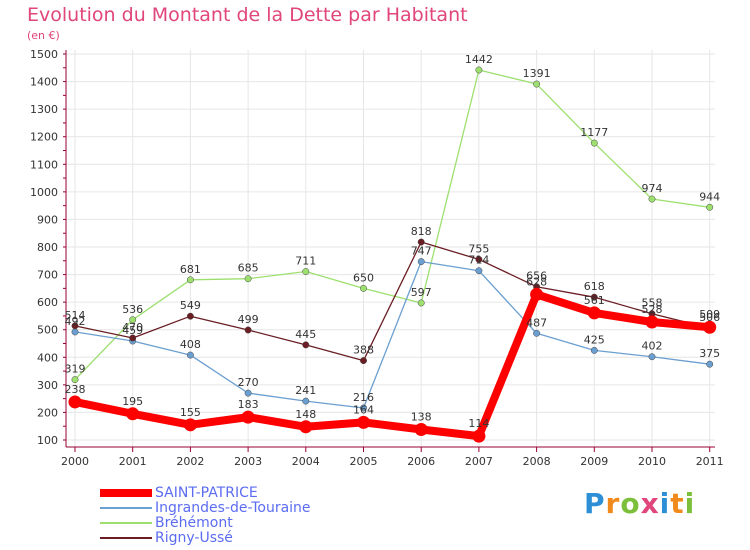 Image resolution: width=750 pixels, height=550 pixels. Describe the element at coordinates (478, 248) in the screenshot. I see `data-label: 755` at that location.